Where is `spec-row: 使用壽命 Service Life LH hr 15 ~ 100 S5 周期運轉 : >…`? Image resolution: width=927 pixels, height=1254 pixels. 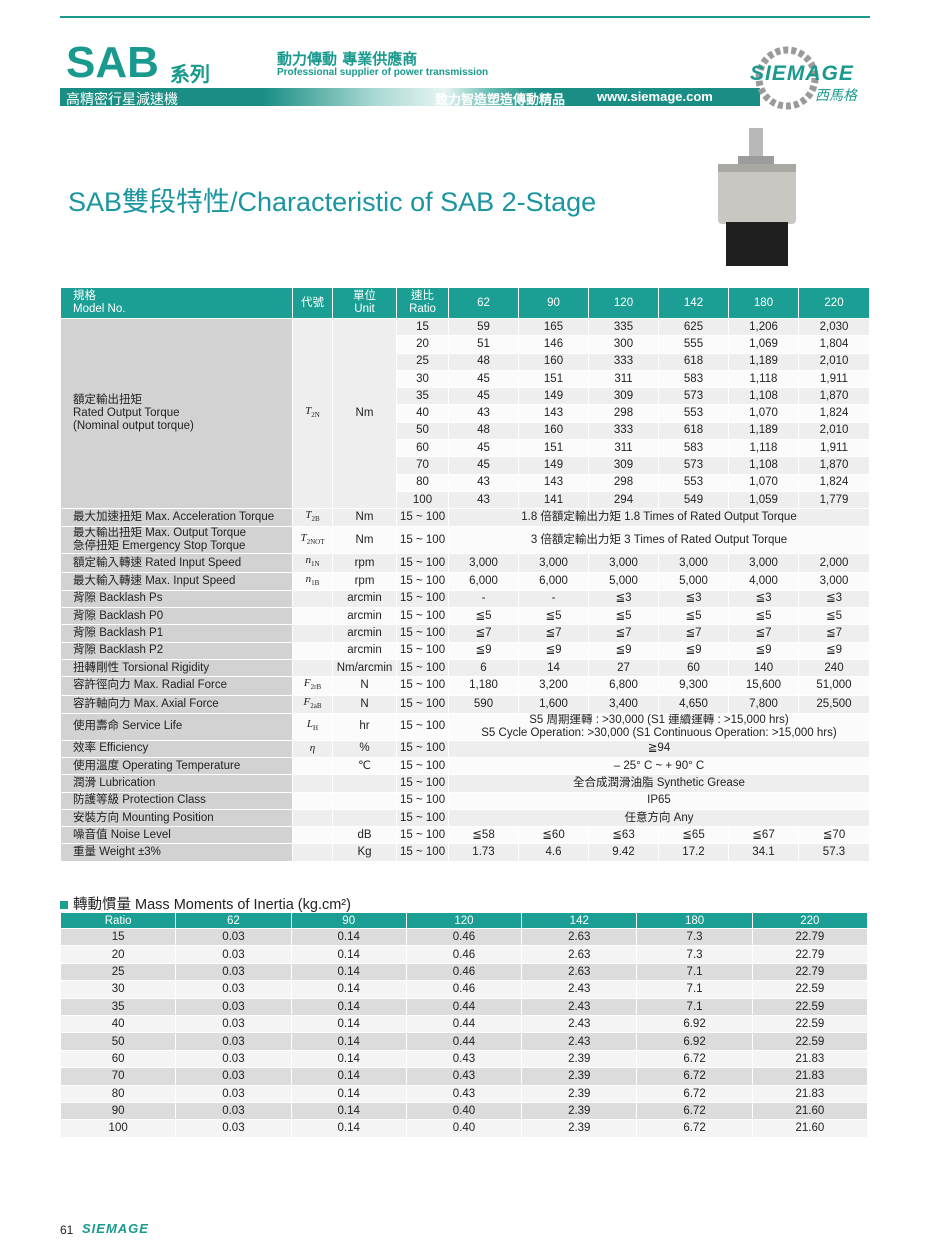
spec-row: 使用壽命 Service Life LH hr 15 ~ 100 S5 周期運轉 : >… is located at coordinates (465, 726).